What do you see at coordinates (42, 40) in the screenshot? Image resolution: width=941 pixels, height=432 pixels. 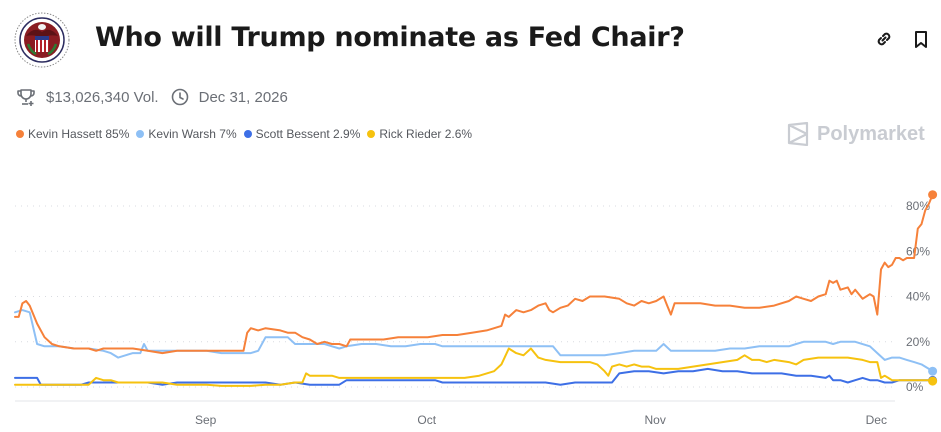 I see `federal-reserve-seal-icon` at bounding box center [42, 40].